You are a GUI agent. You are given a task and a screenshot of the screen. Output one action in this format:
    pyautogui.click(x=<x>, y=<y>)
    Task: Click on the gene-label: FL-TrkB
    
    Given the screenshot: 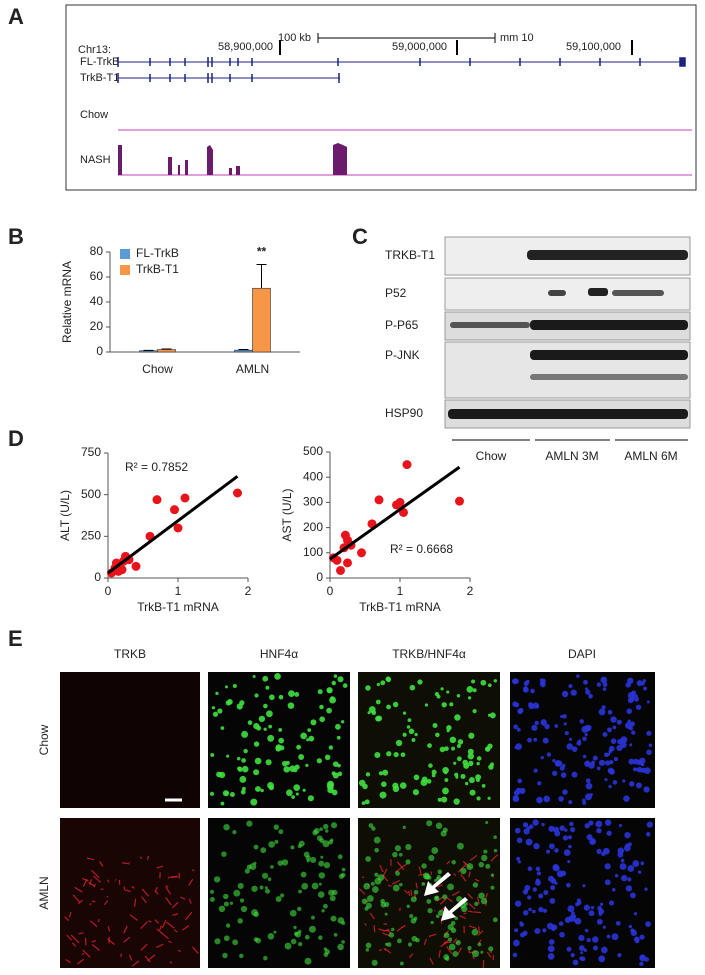 What is the action you would take?
    pyautogui.click(x=99, y=62)
    